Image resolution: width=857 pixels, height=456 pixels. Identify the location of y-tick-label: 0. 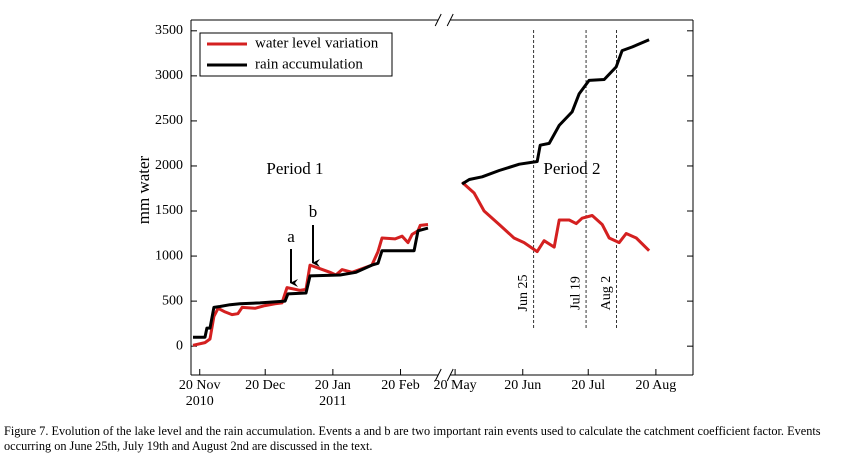
(179, 345).